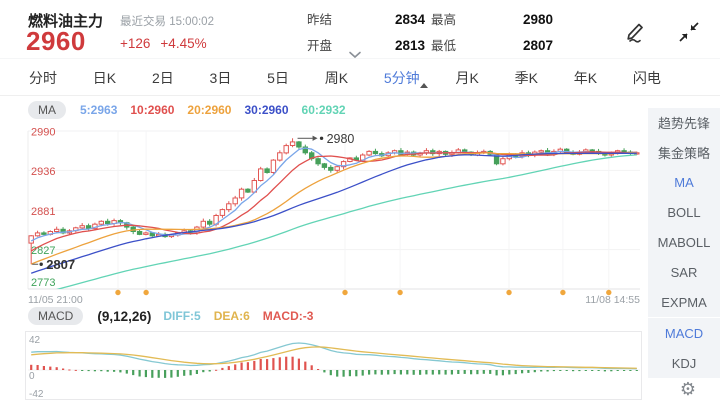 The height and width of the screenshot is (405, 720). Describe the element at coordinates (288, 316) in the screenshot. I see `legend-item: MACD:-3` at that location.